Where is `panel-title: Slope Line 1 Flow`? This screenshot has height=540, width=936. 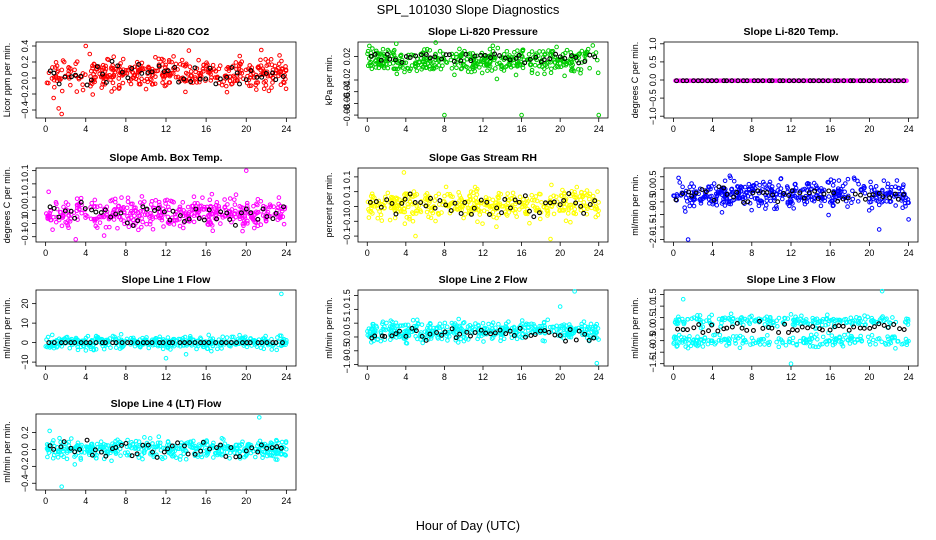 panel-title: Slope Line 1 Flow is located at coordinates (167, 280).